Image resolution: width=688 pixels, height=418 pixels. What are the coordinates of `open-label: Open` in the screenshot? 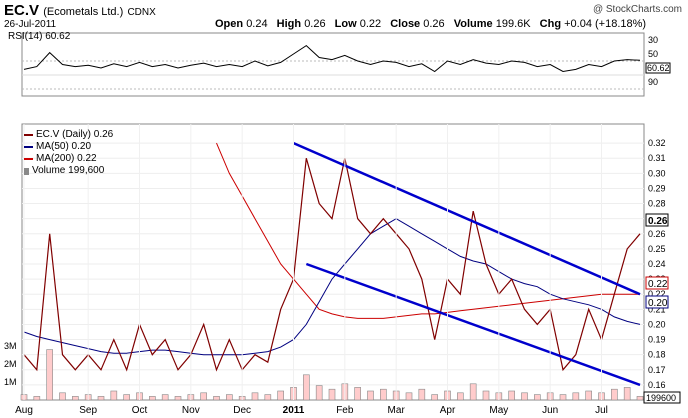 It's located at (229, 24).